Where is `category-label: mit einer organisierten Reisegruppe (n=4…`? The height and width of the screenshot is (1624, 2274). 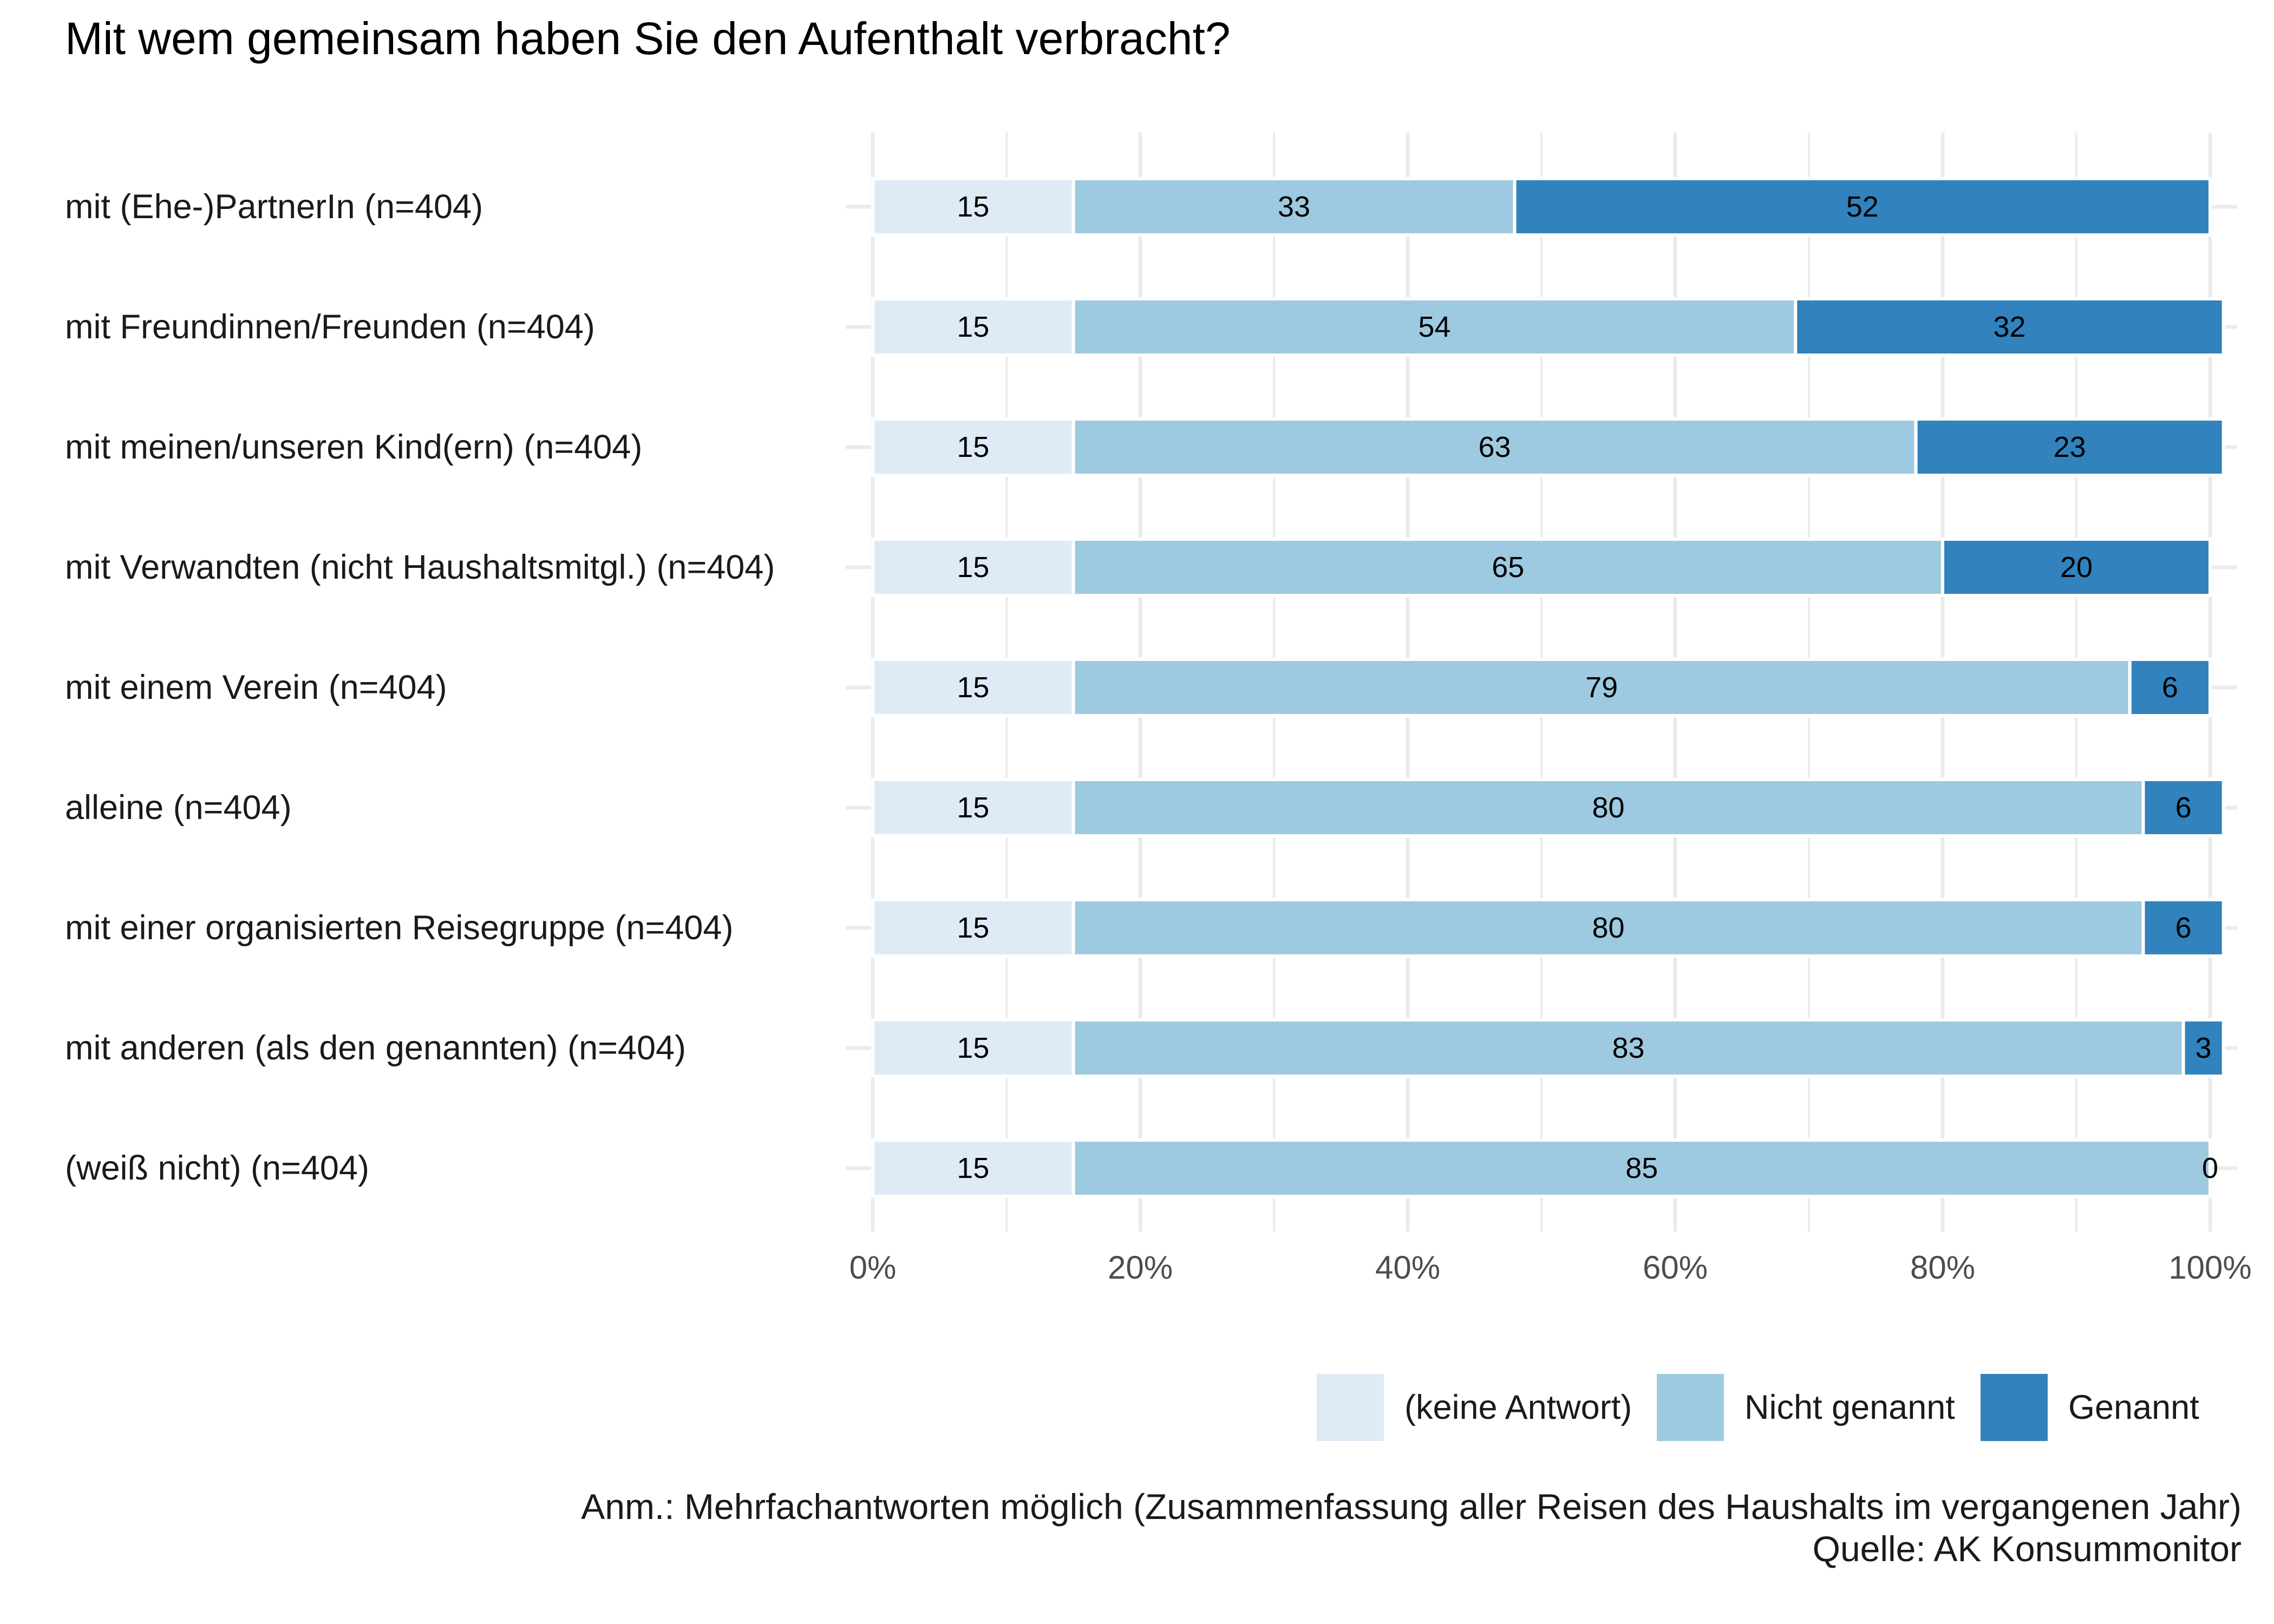
category-label: mit einer organisierten Reisegruppe (n=4… is located at coordinates (399, 928).